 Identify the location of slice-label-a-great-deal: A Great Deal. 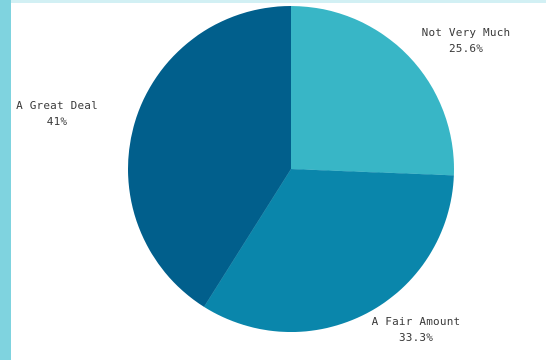
(57, 105).